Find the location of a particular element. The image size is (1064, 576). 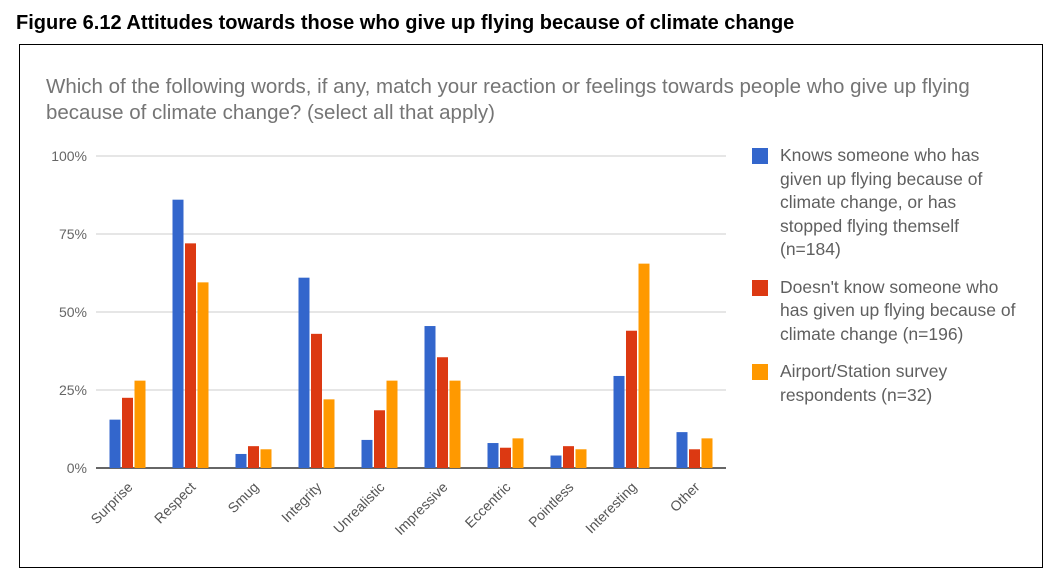

x-tick-label: Interesting is located at coordinates (611, 508).